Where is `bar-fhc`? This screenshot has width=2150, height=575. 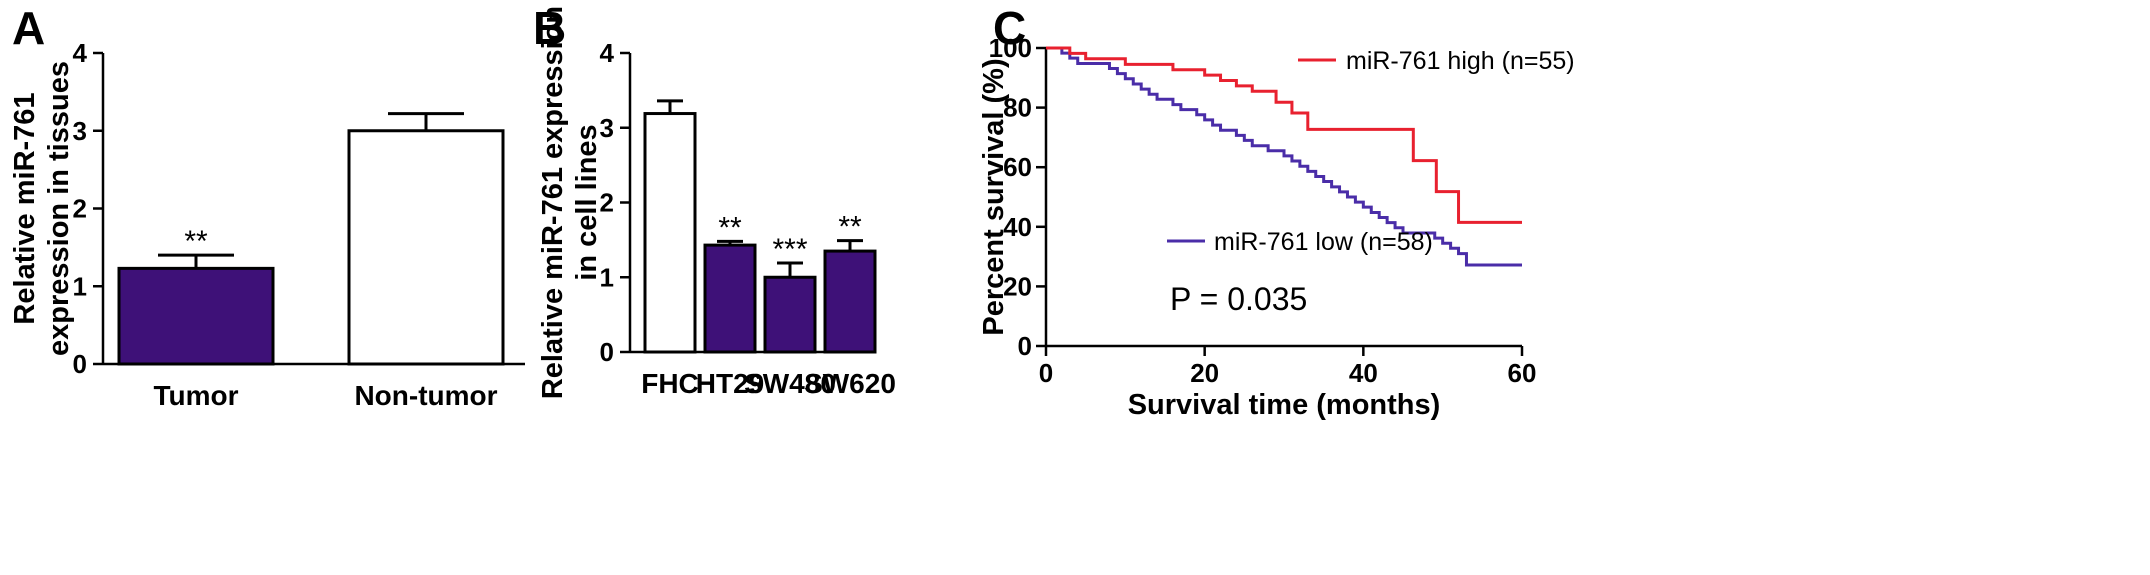 bar-fhc is located at coordinates (670, 233).